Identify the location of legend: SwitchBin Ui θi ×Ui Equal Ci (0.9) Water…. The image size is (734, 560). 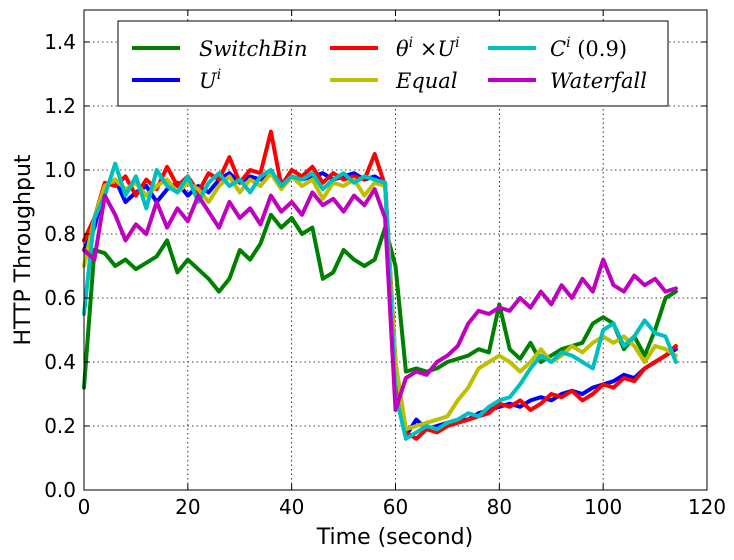
(393, 63).